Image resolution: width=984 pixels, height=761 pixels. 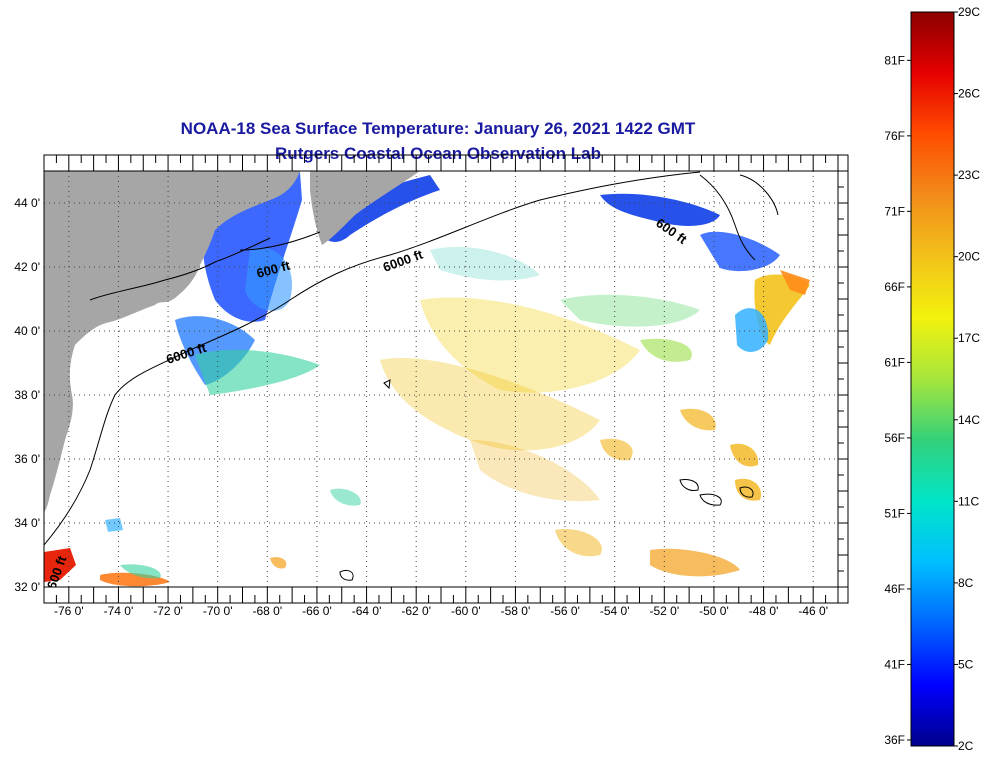 What do you see at coordinates (27, 587) in the screenshot?
I see `lat-tick-label: 32 0'` at bounding box center [27, 587].